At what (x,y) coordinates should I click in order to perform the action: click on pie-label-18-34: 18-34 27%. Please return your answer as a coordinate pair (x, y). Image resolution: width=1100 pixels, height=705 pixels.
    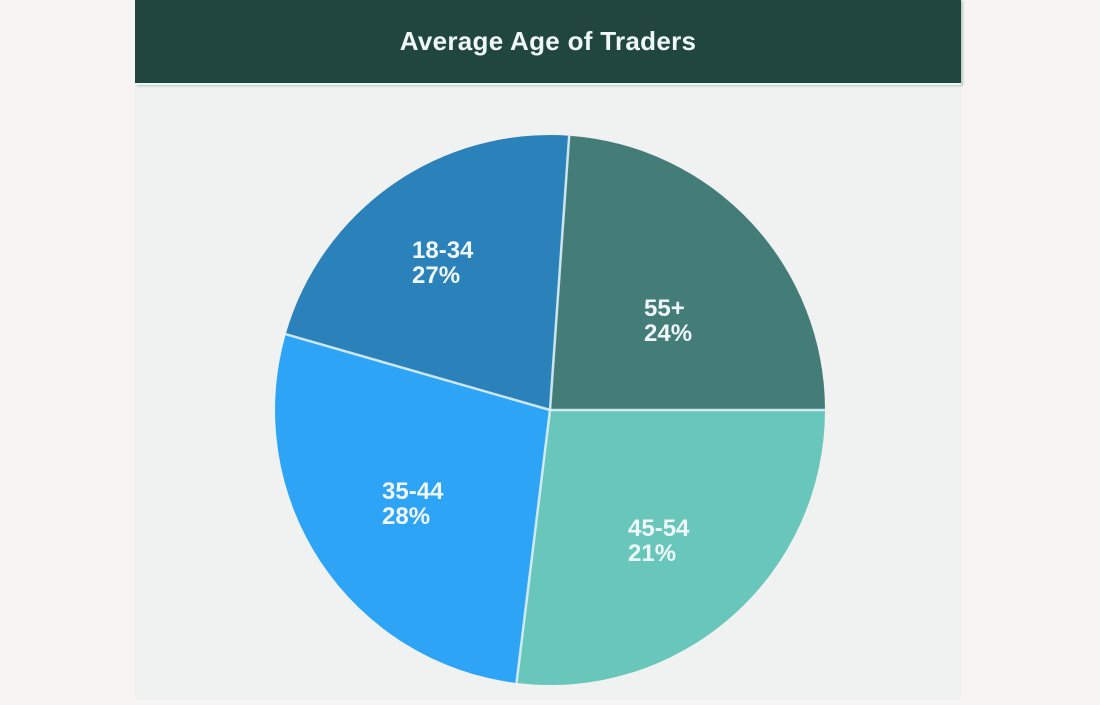
    Looking at the image, I should click on (443, 263).